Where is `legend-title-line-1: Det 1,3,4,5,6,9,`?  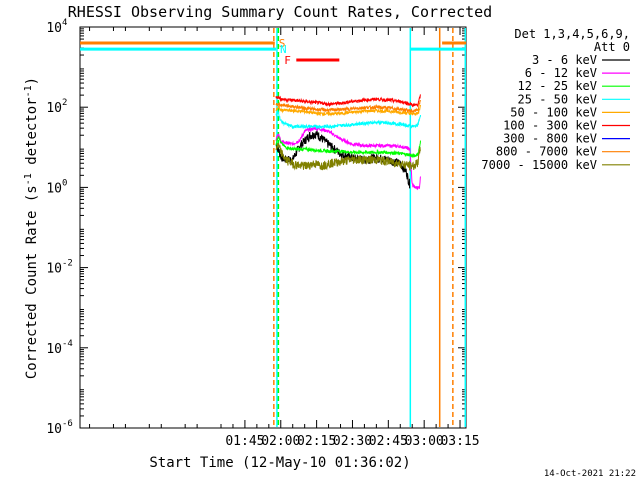
legend-title-line-1: Det 1,3,4,5,6,9, is located at coordinates (572, 34).